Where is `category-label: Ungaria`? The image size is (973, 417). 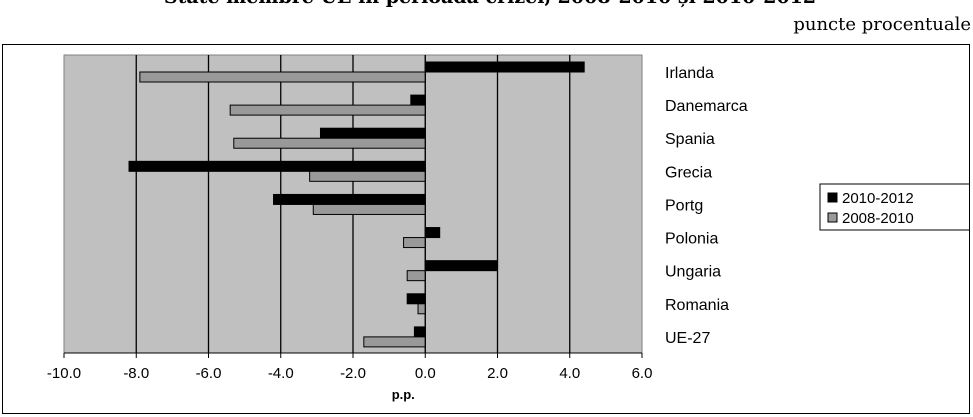
category-label: Ungaria is located at coordinates (693, 272).